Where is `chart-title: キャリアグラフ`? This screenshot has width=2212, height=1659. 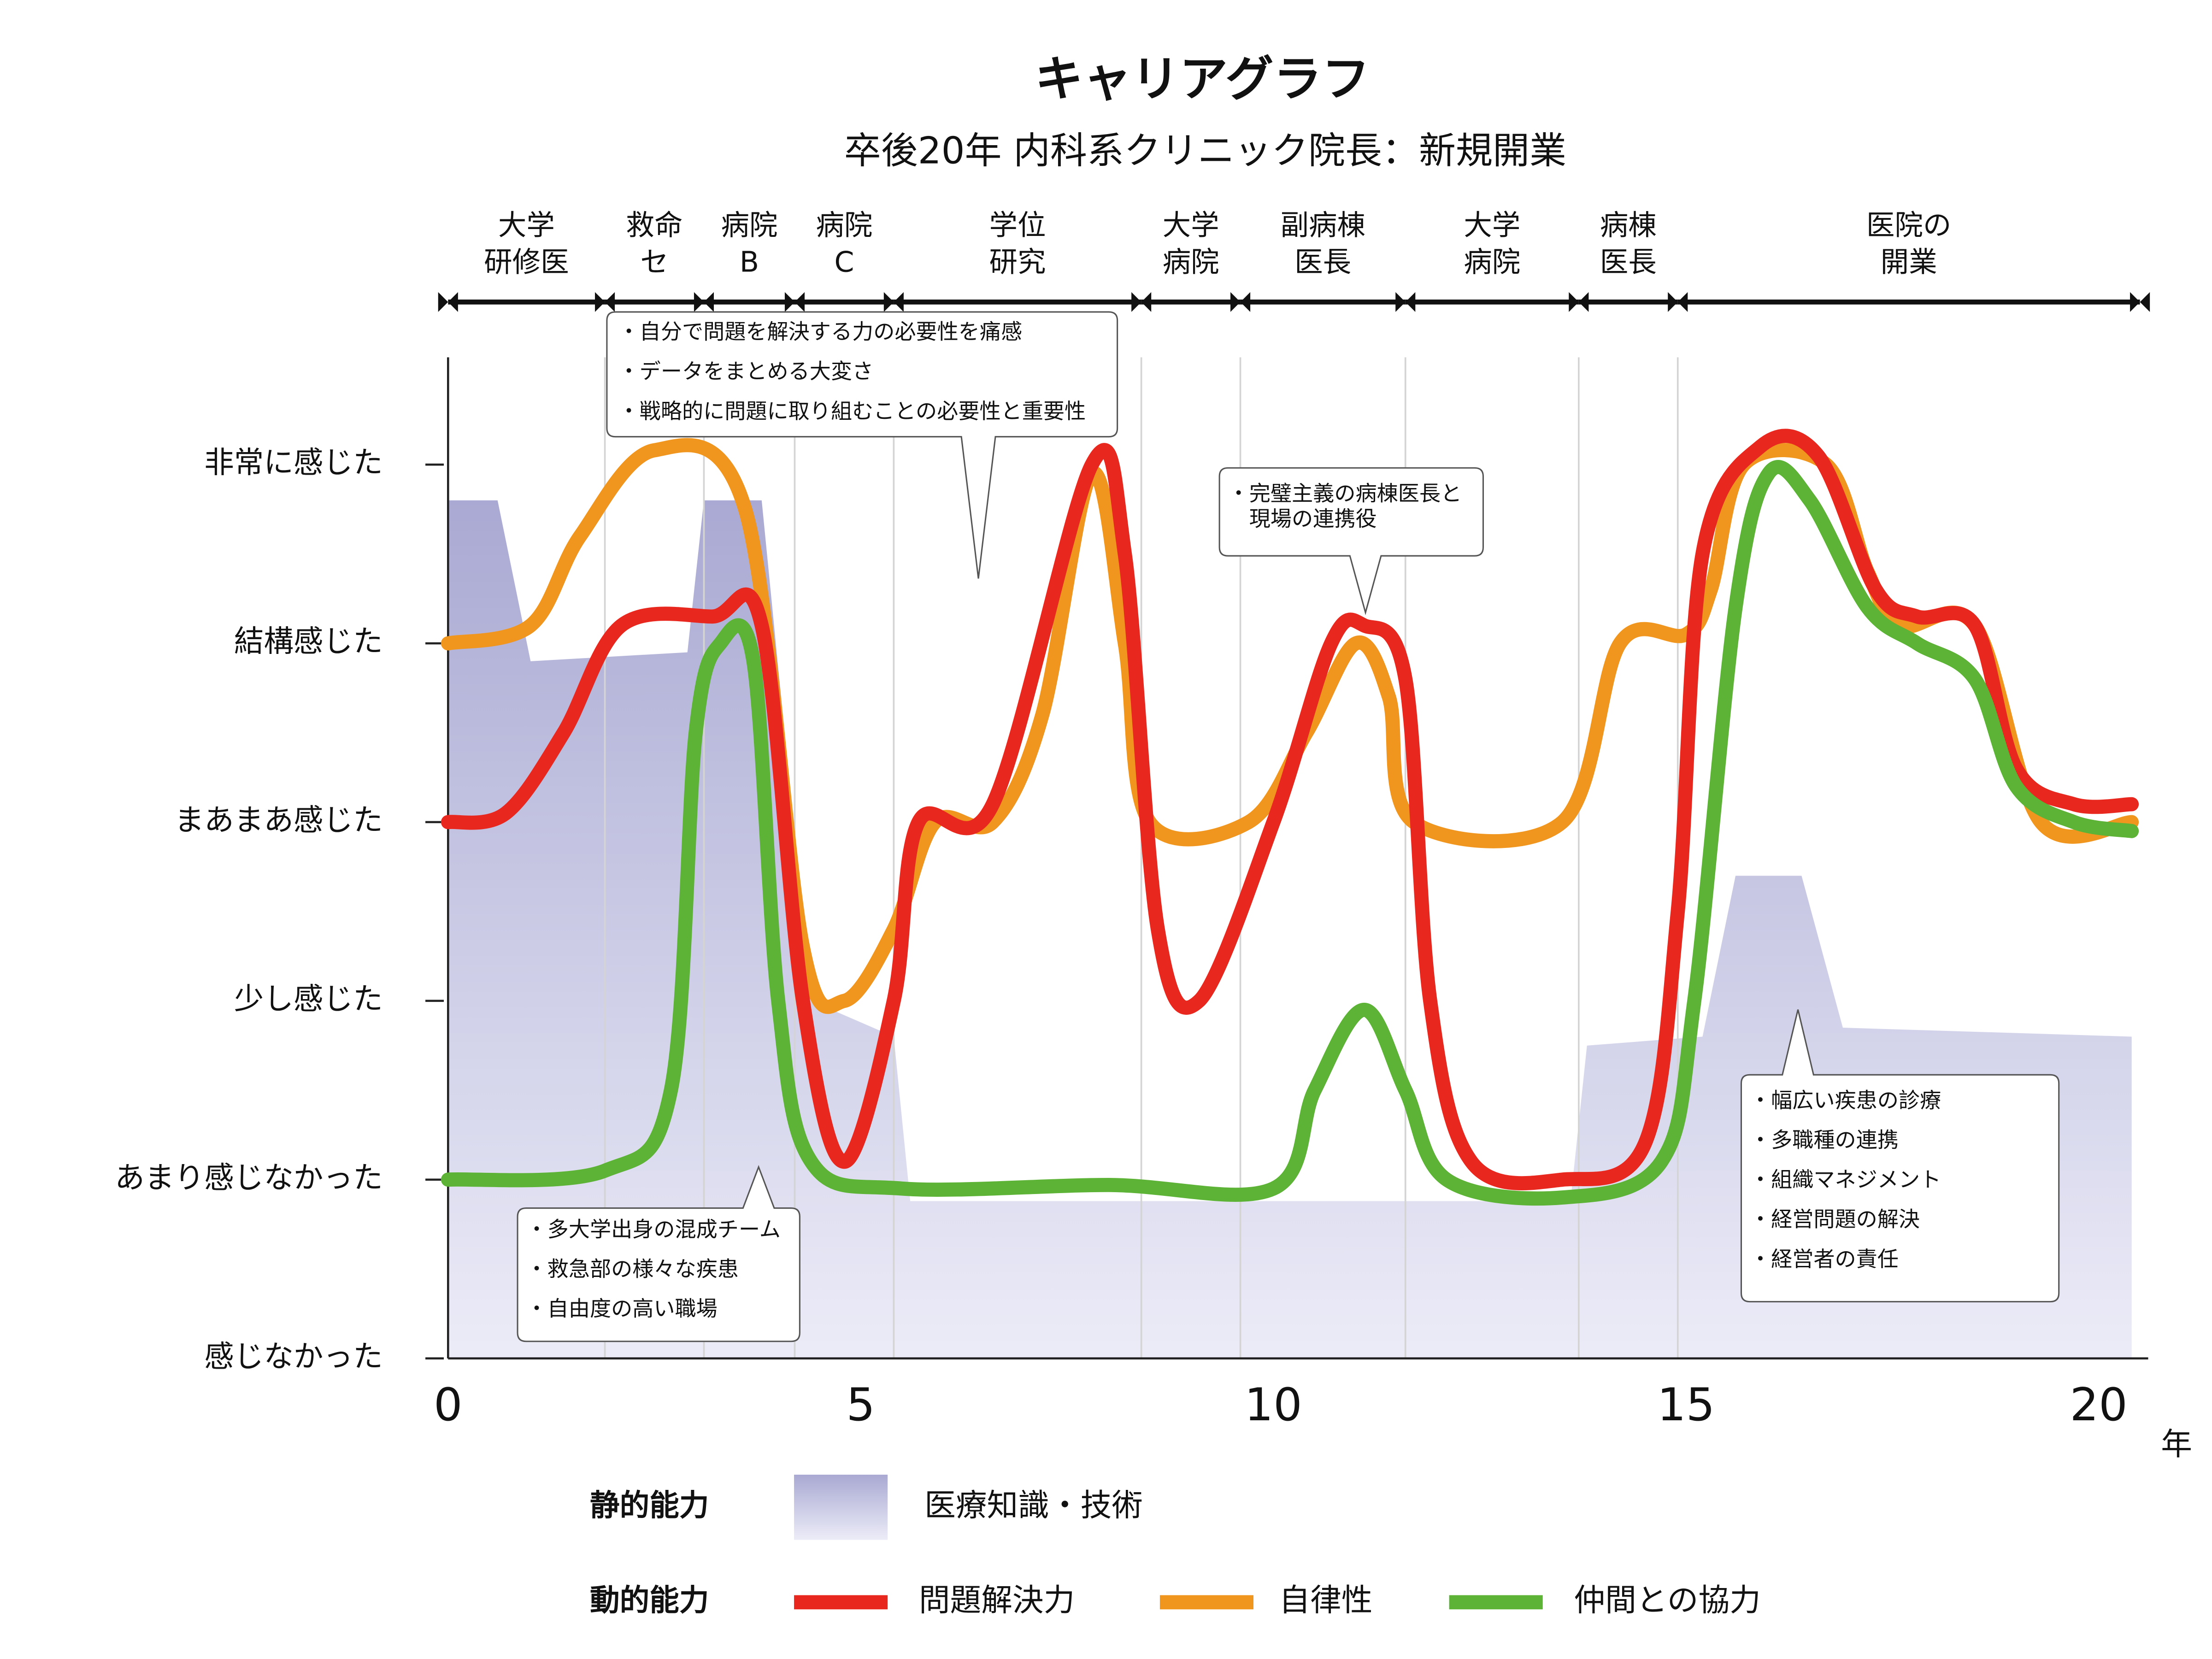
chart-title: キャリアグラフ is located at coordinates (1202, 79).